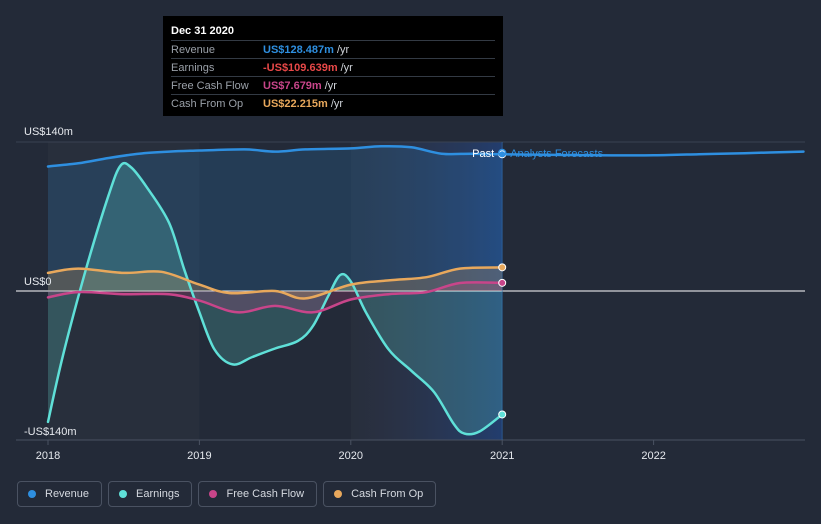 The image size is (821, 524). I want to click on y-tick-label: US$0, so click(38, 282).